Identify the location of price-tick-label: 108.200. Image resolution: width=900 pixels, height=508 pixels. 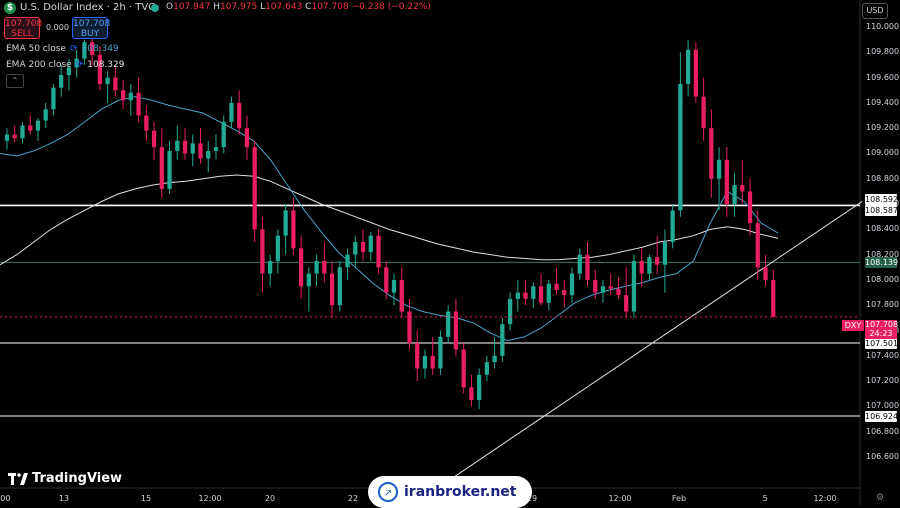
(883, 254).